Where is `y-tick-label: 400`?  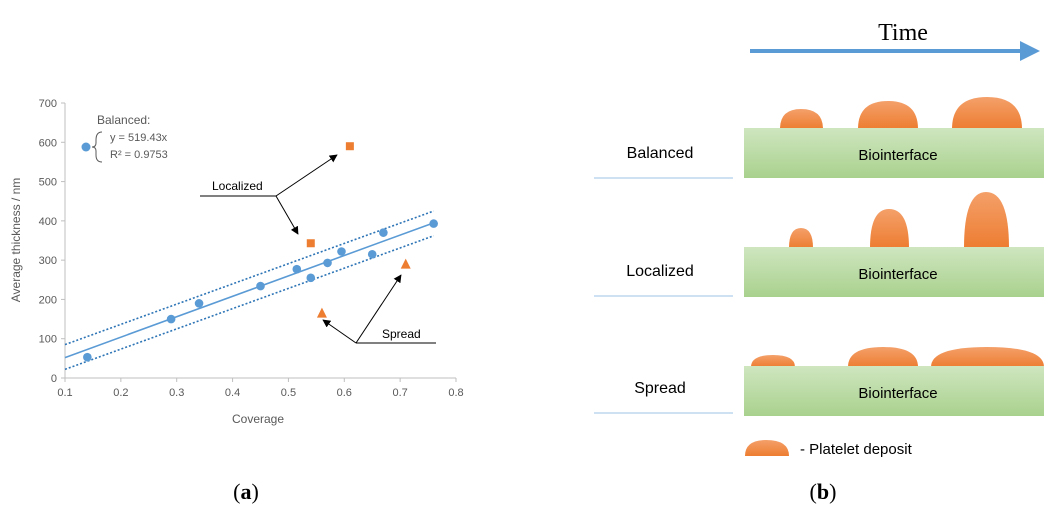
y-tick-label: 400 is located at coordinates (48, 222).